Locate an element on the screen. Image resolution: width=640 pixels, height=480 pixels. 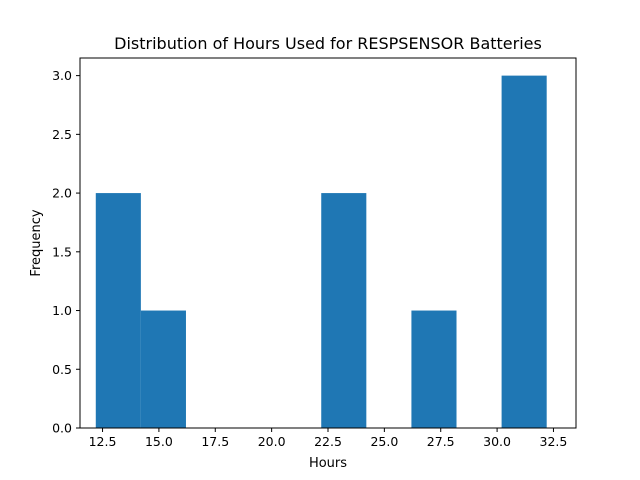
x-tick-label-1: 15.0 is located at coordinates (159, 441).